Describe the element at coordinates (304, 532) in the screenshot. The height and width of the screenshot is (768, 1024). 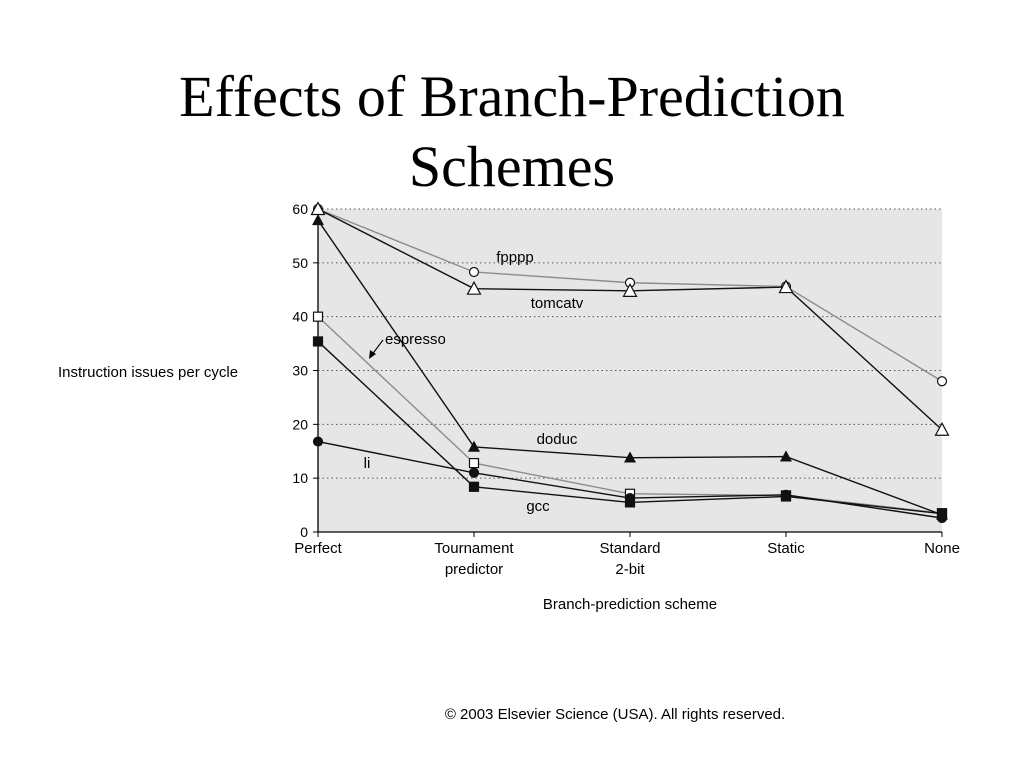
I see `y-tick-label: 0` at that location.